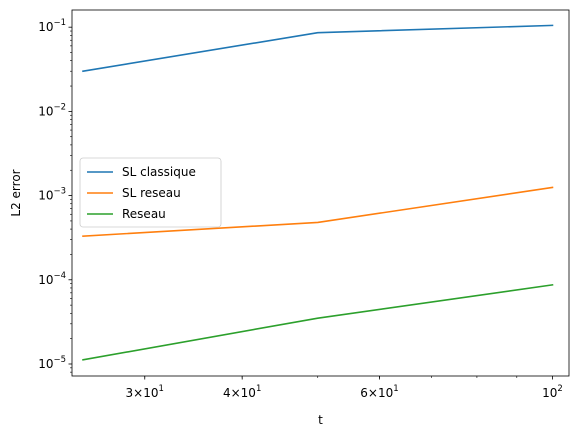 Image resolution: width=578 pixels, height=437 pixels. I want to click on x-tick-label: 3×101, so click(145, 392).